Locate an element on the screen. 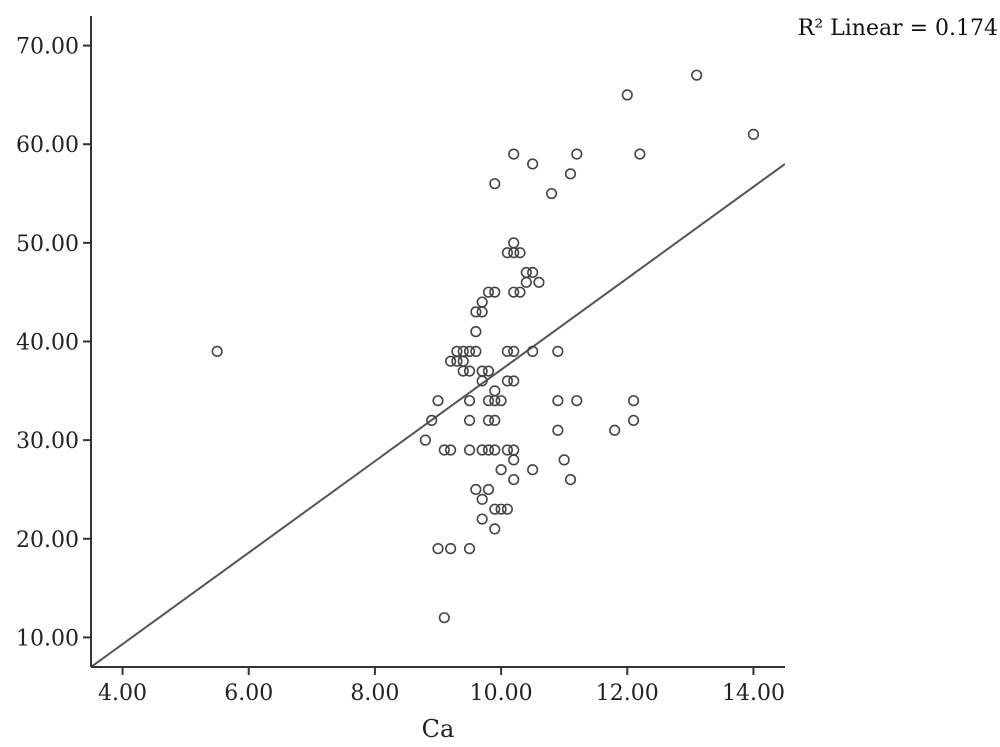 The width and height of the screenshot is (1000, 747). x-tick-label: 14.00 is located at coordinates (753, 693).